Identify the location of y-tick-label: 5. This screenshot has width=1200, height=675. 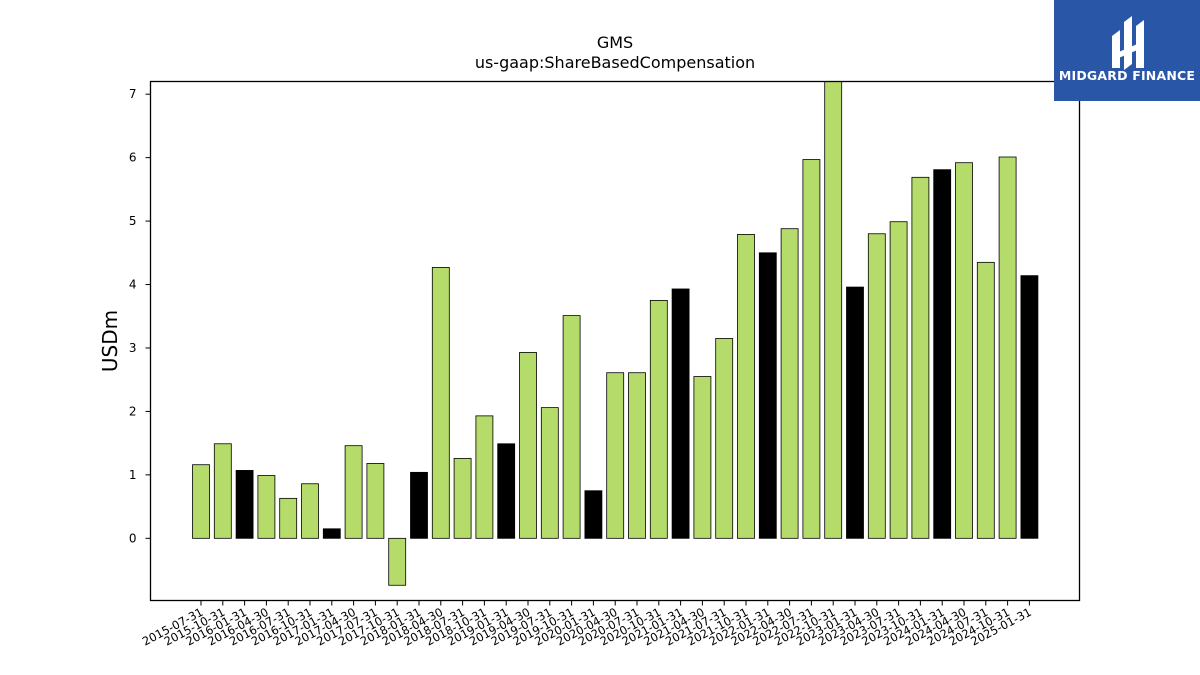
(133, 221).